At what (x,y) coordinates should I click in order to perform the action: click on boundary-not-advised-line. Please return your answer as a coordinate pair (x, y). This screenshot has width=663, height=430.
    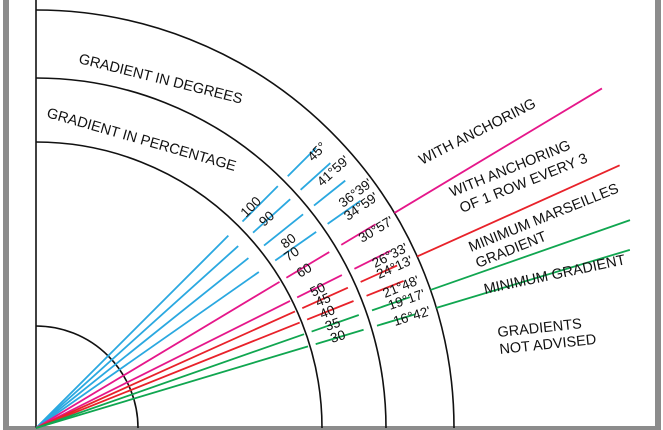
    Looking at the image, I should click on (533, 278).